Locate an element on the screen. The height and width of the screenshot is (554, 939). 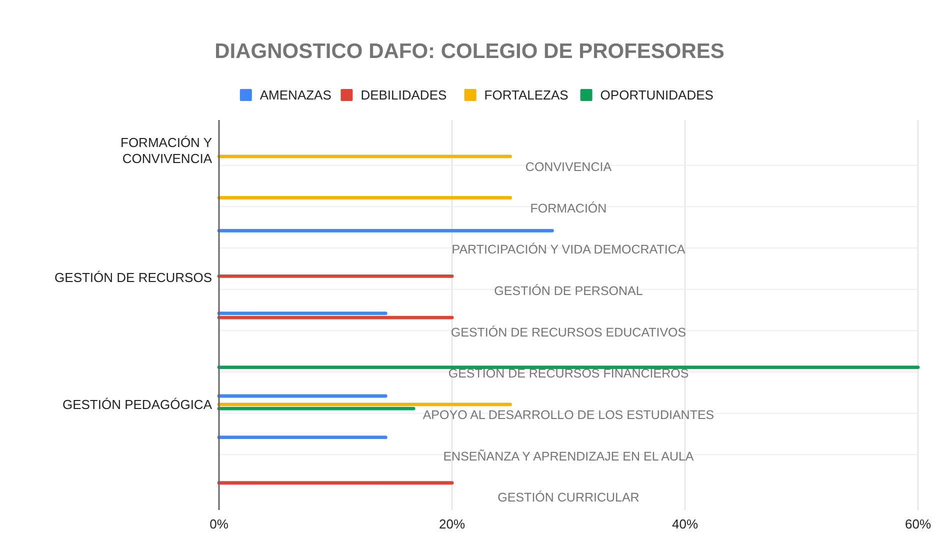
x-tick-label: 0% is located at coordinates (219, 524).